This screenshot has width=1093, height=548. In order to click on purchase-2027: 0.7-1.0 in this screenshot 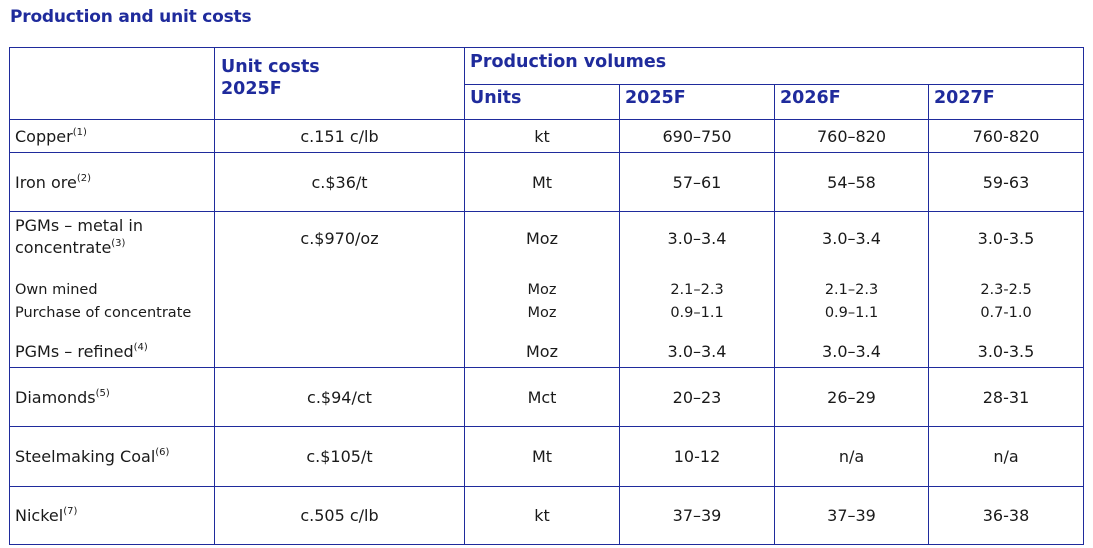, I will do `click(1006, 313)`.